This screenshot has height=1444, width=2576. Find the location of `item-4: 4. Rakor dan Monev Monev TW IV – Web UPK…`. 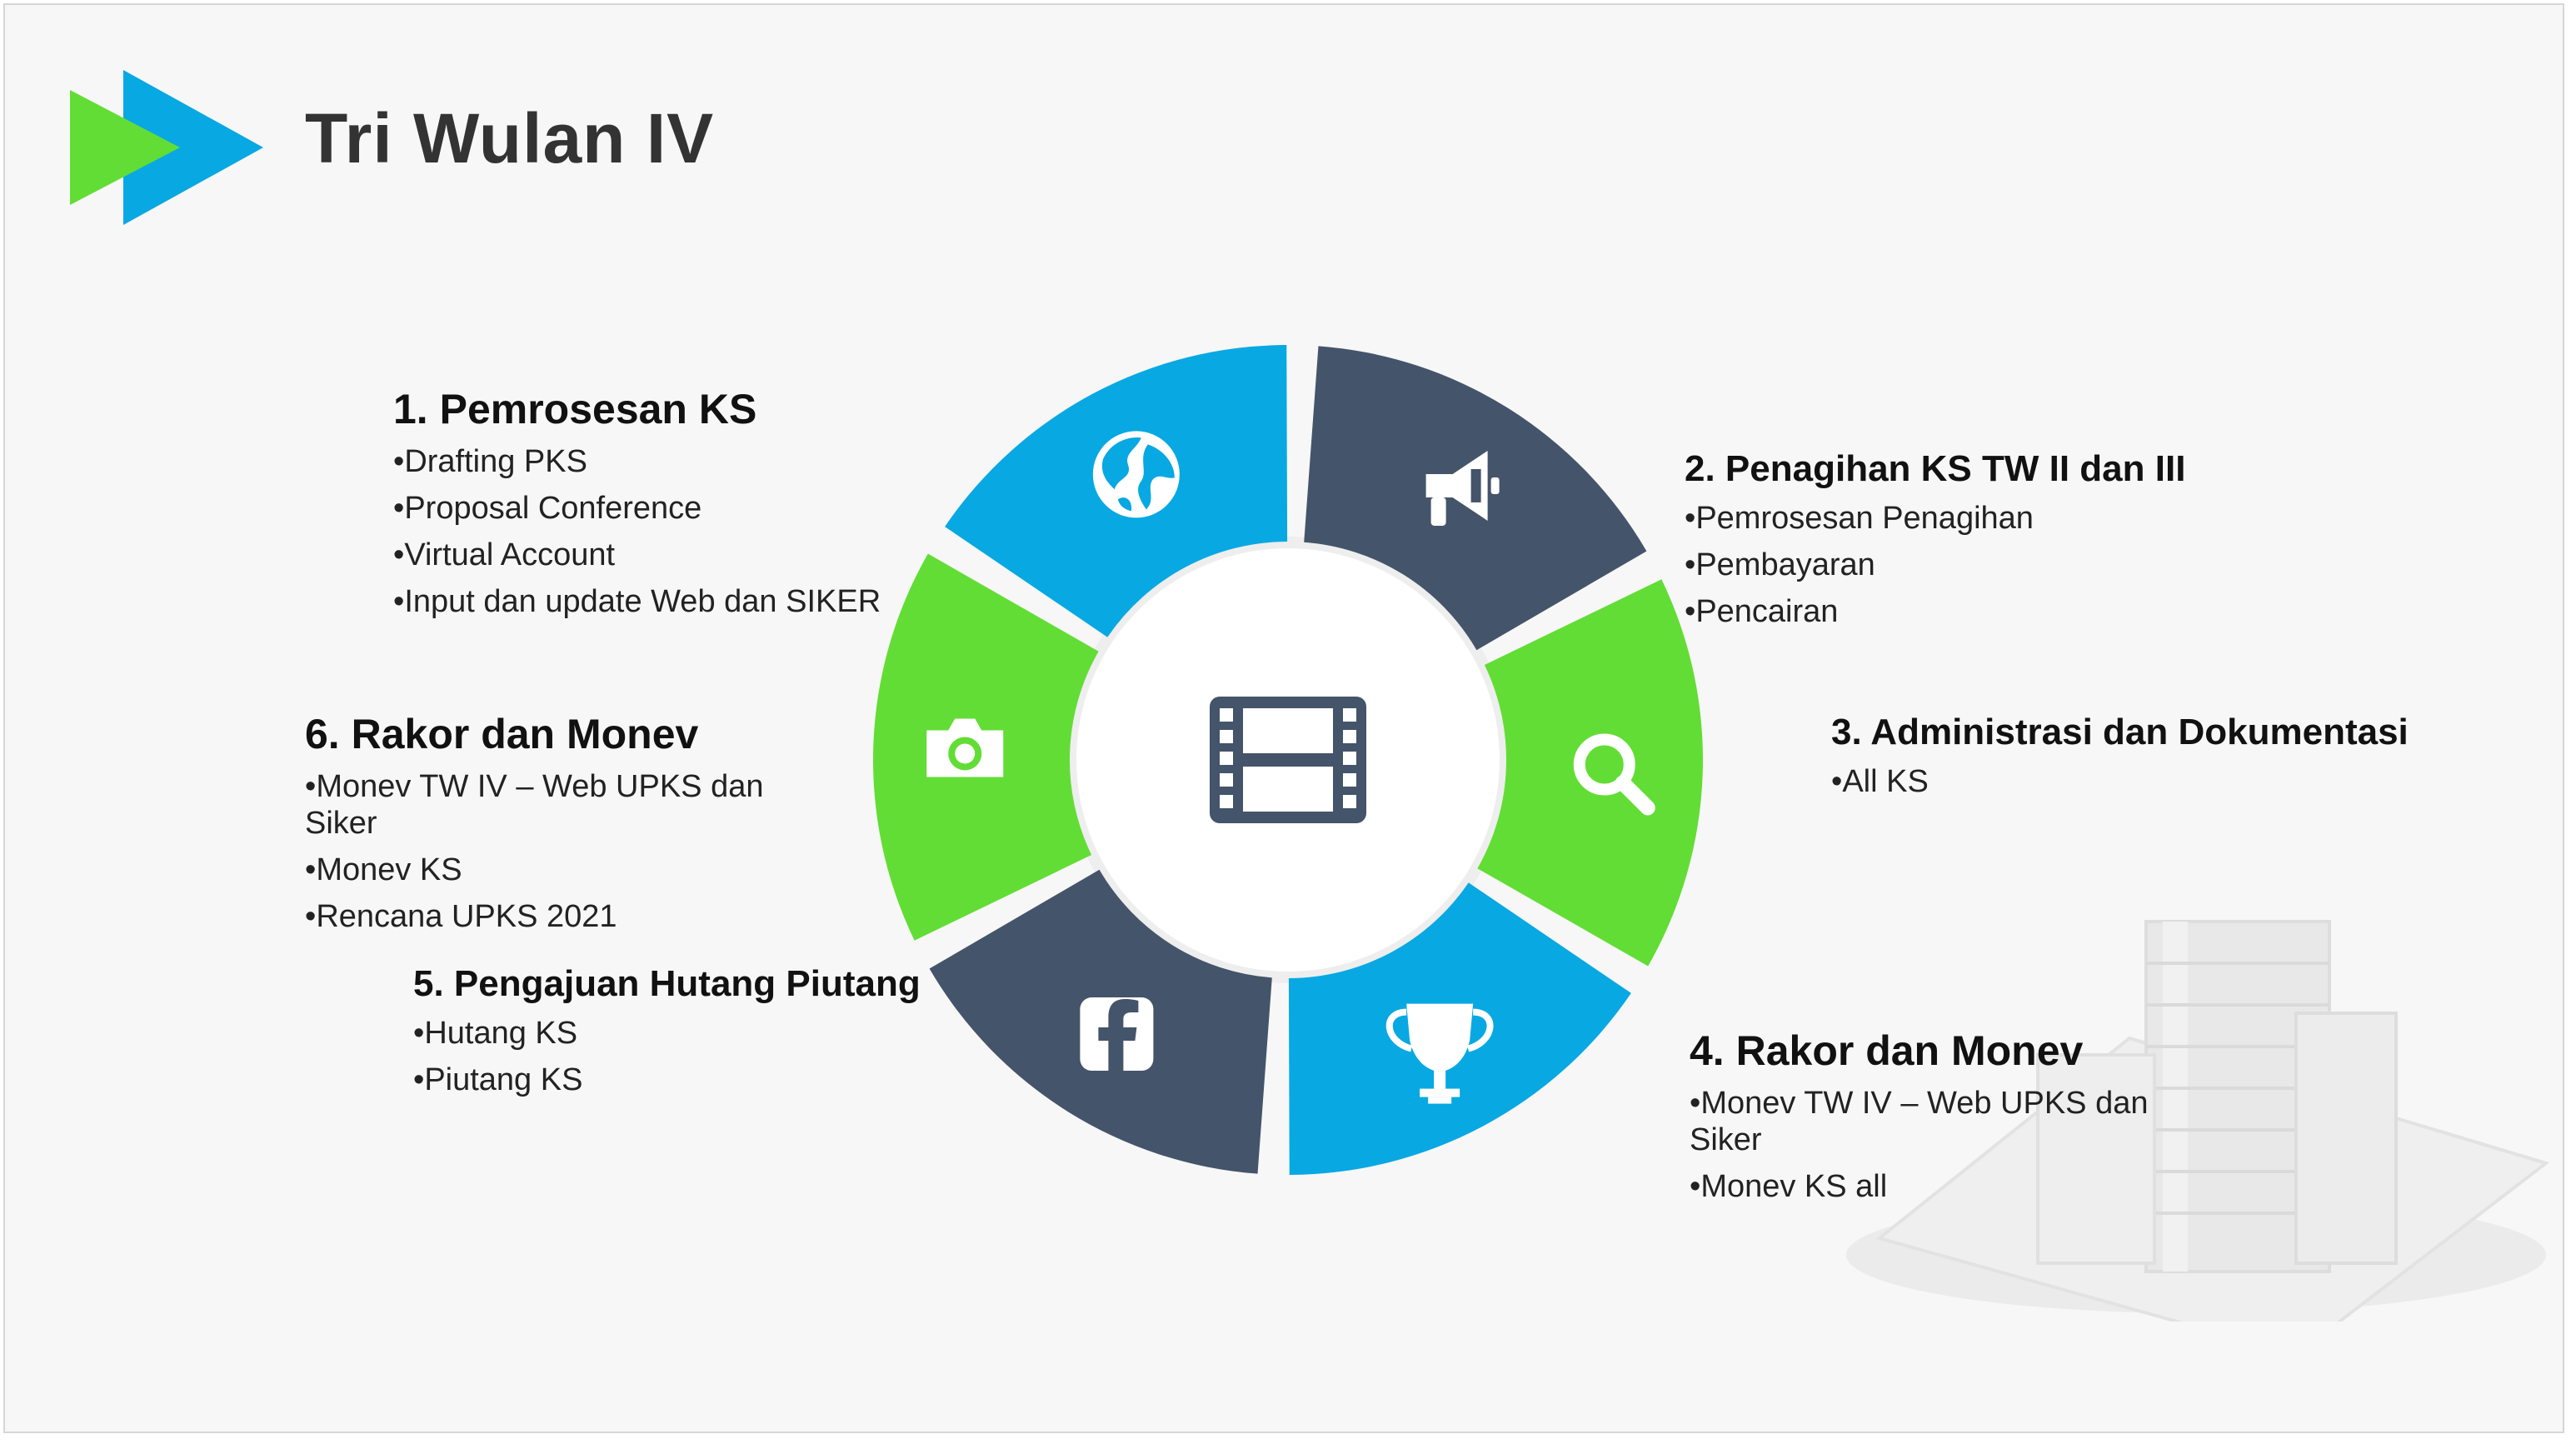

item-4: 4. Rakor dan Monev Monev TW IV – Web UPK… is located at coordinates (1923, 1116).